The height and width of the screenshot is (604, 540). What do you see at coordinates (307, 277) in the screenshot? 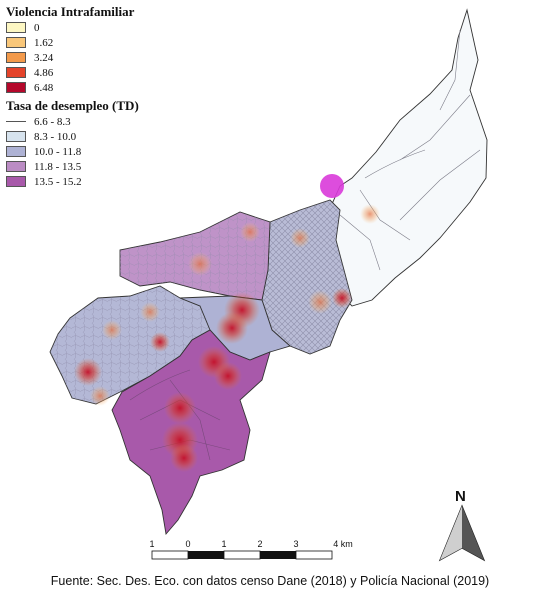
I see `zone-central-grid-streets` at bounding box center [307, 277].